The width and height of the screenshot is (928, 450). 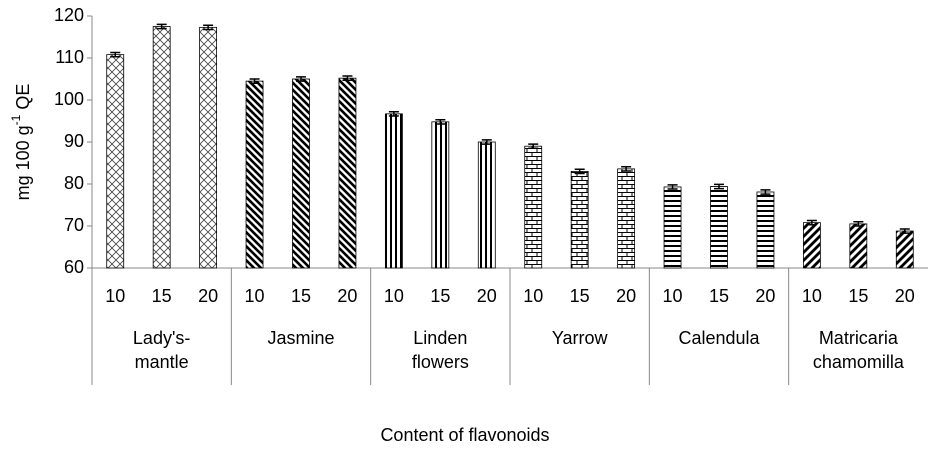 What do you see at coordinates (440, 338) in the screenshot?
I see `group-label: Linden` at bounding box center [440, 338].